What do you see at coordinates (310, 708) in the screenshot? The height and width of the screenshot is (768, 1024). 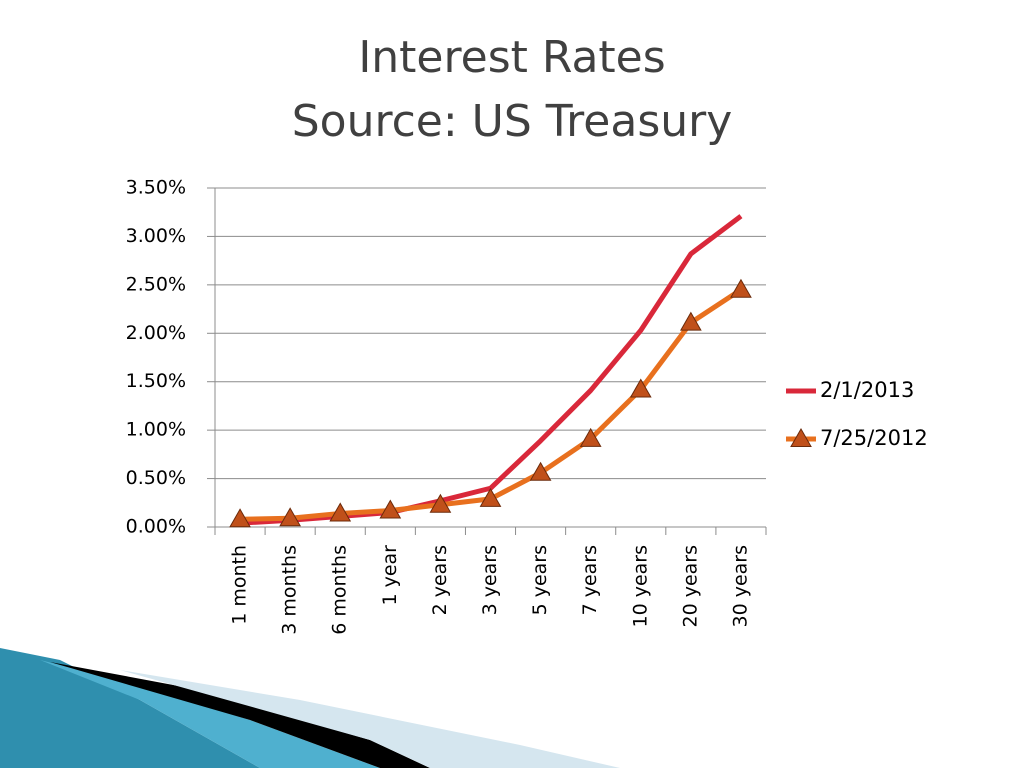 I see `decoration` at bounding box center [310, 708].